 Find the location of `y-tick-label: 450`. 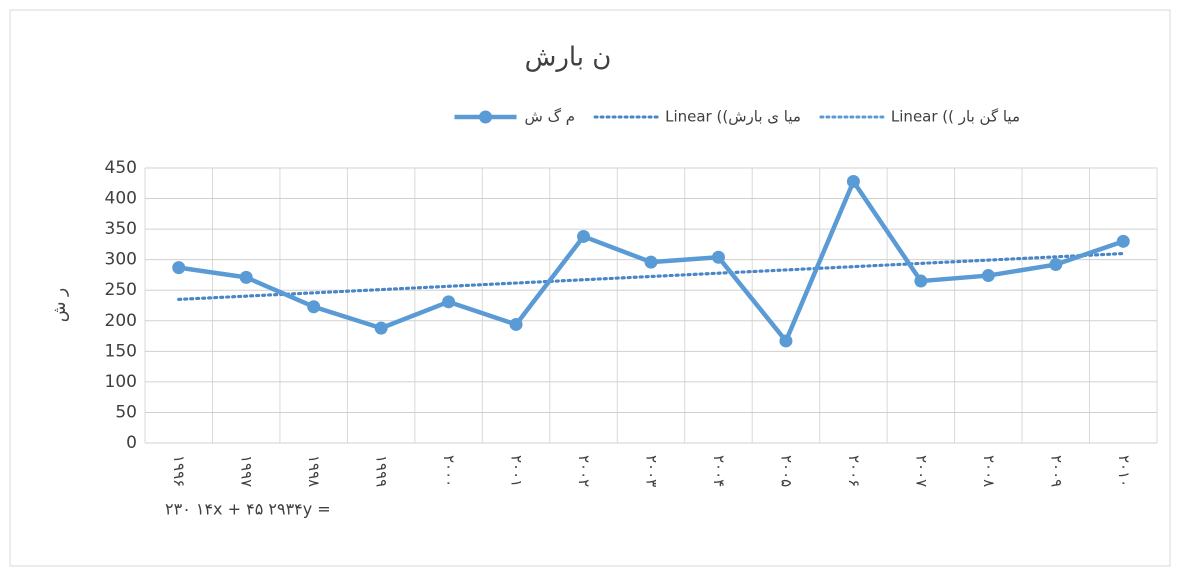

y-tick-label: 450 is located at coordinates (121, 168).